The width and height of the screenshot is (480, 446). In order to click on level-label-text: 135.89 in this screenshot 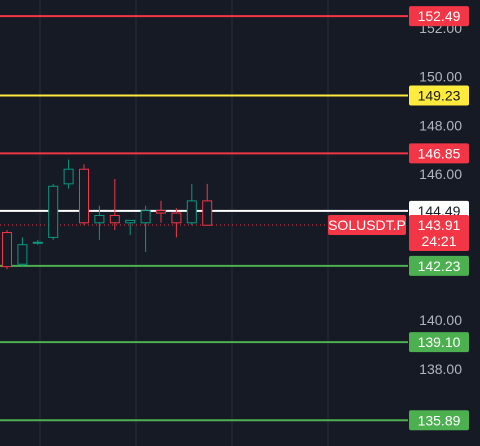, I will do `click(439, 420)`.